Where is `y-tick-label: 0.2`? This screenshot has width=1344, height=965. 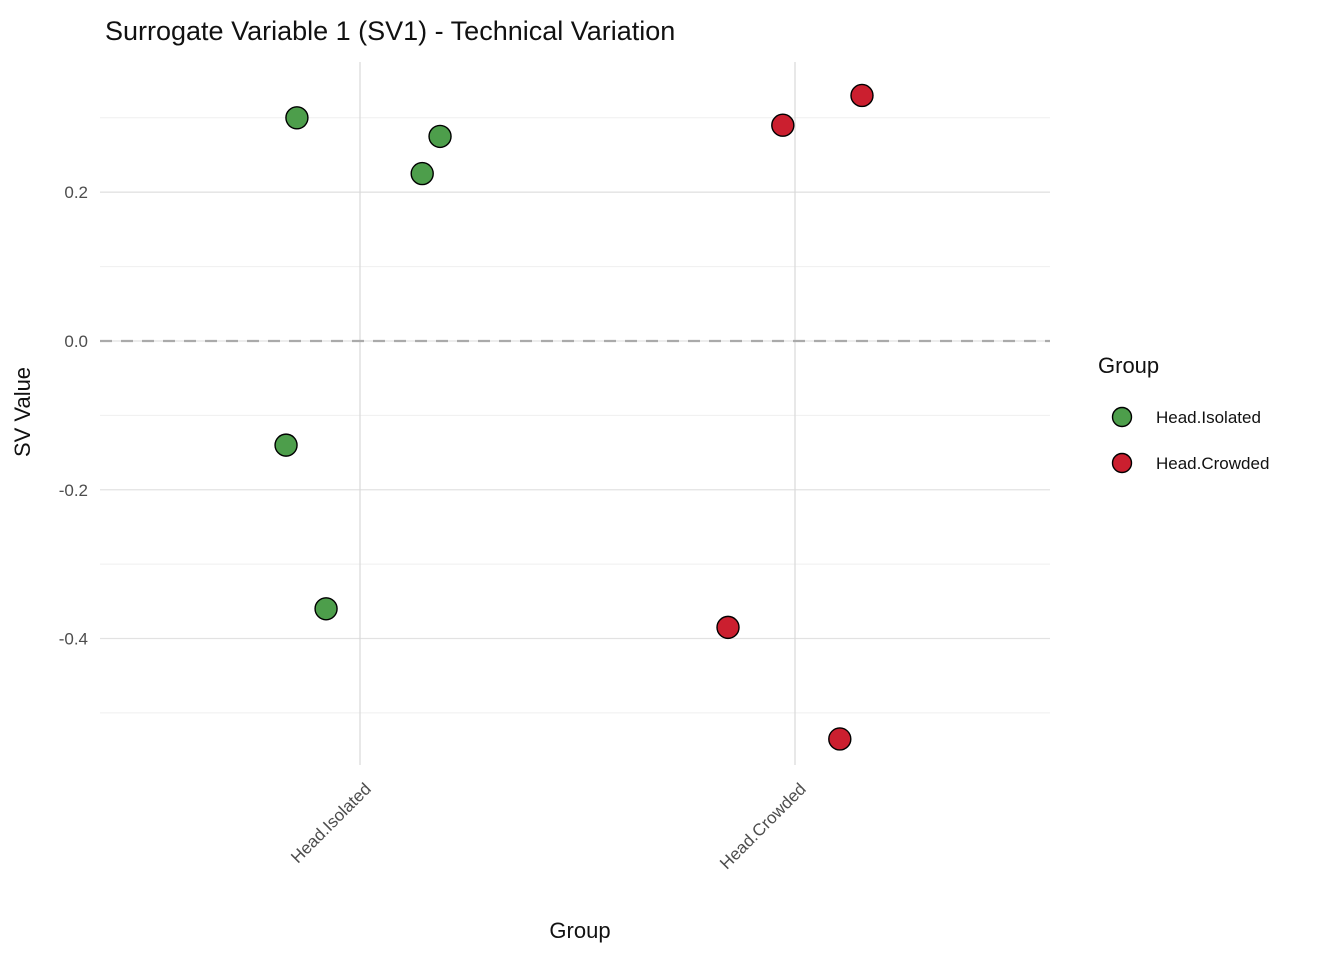 y-tick-label: 0.2 is located at coordinates (76, 192).